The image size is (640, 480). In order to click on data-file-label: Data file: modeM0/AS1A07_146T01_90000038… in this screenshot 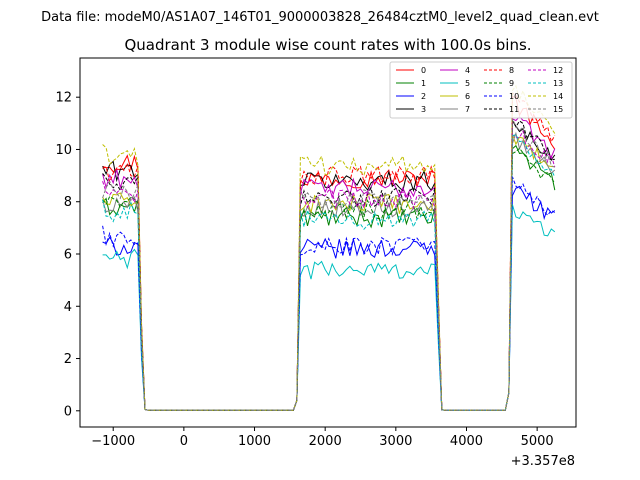, I will do `click(320, 17)`.